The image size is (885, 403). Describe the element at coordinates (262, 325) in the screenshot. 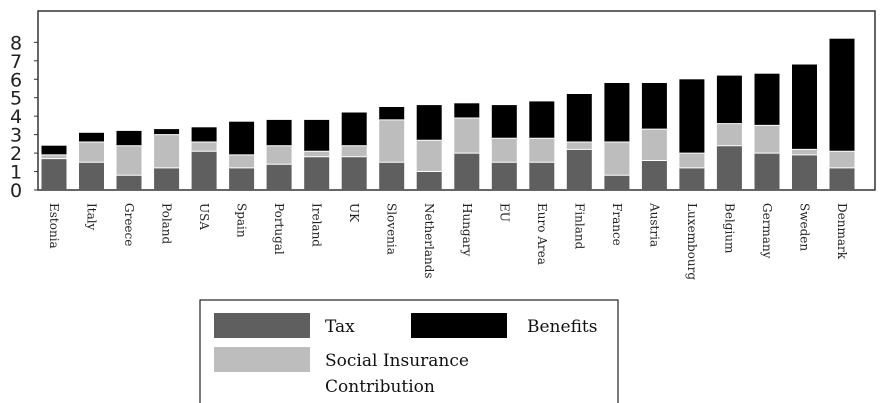

I see `legend-swatch-tax` at that location.